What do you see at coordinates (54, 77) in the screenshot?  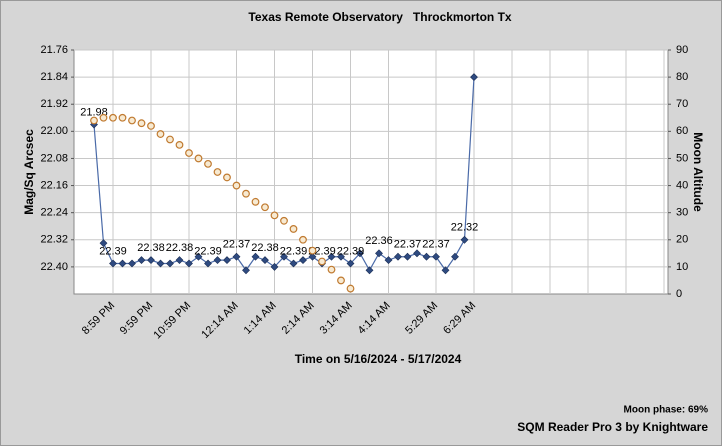 I see `y-tick-label: 21.84` at bounding box center [54, 77].